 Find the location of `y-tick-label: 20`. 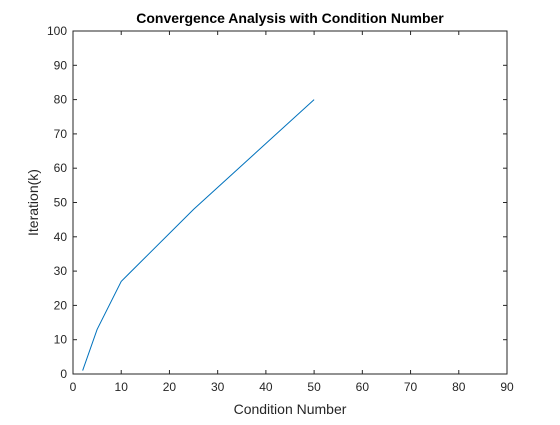

y-tick-label: 20 is located at coordinates (61, 305).